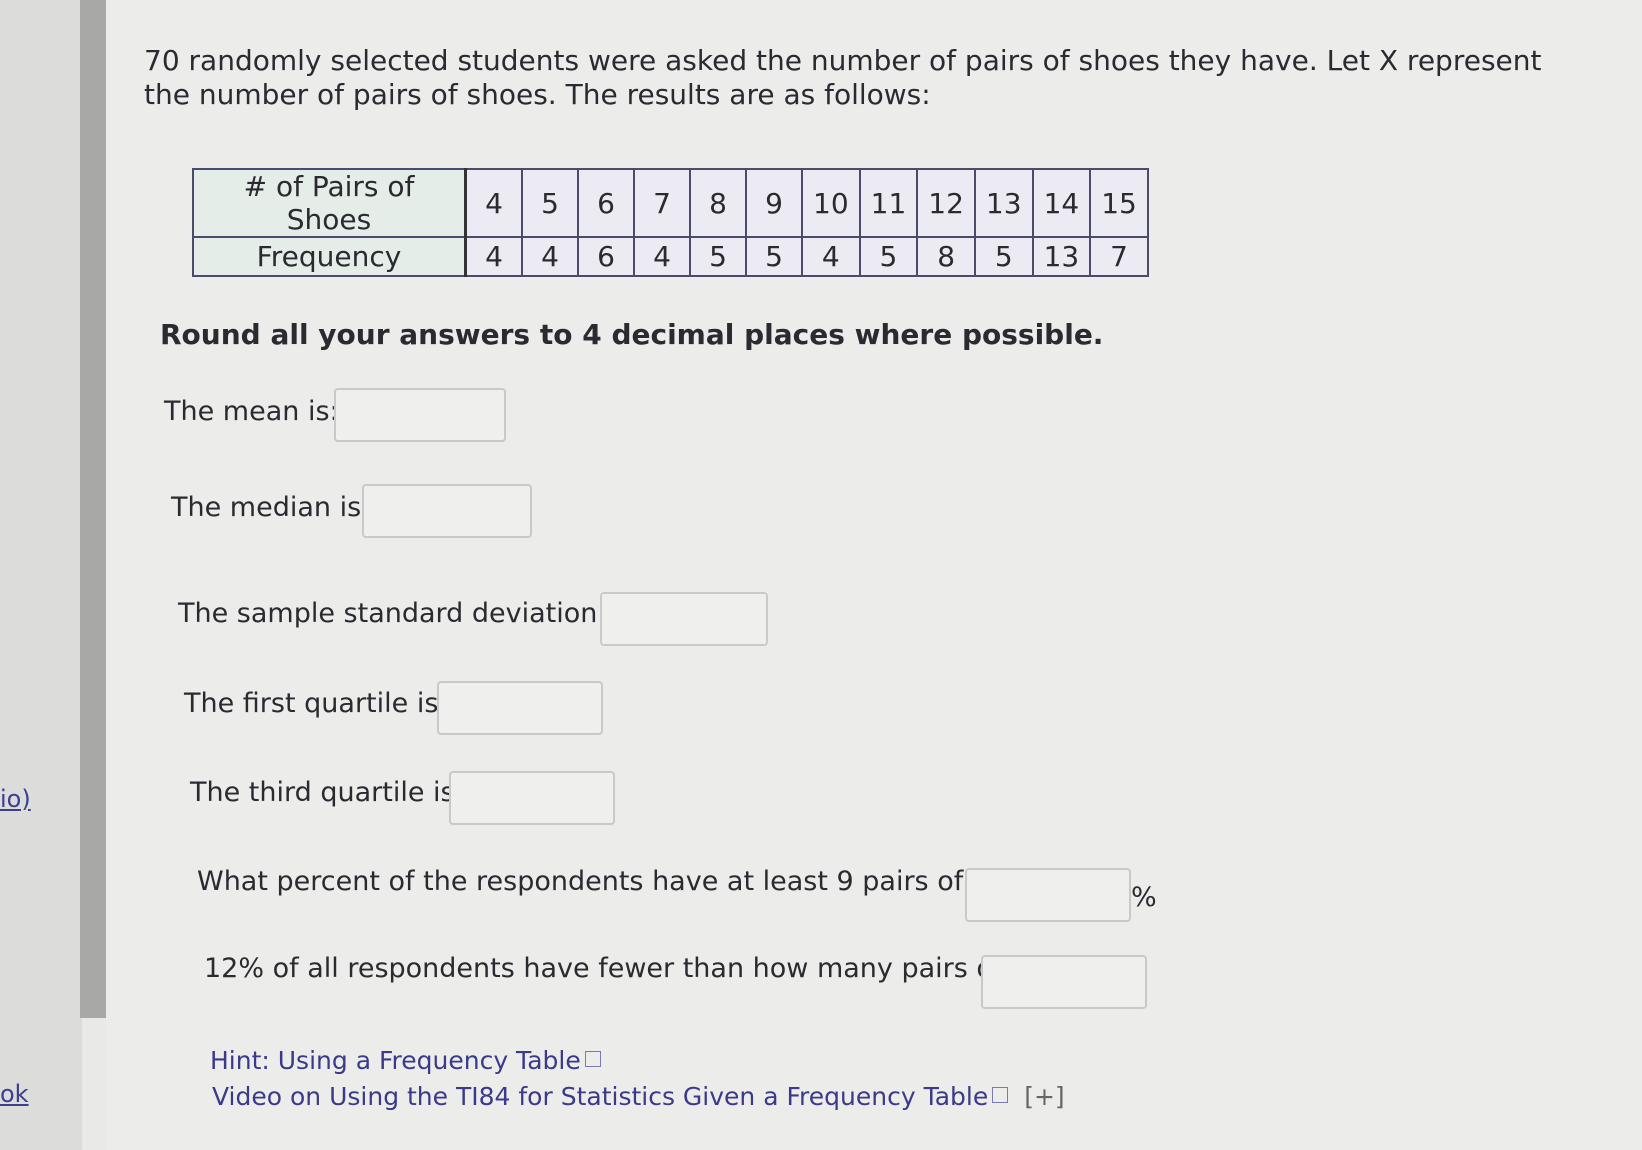  Describe the element at coordinates (93, 509) in the screenshot. I see `scrollbar` at that location.